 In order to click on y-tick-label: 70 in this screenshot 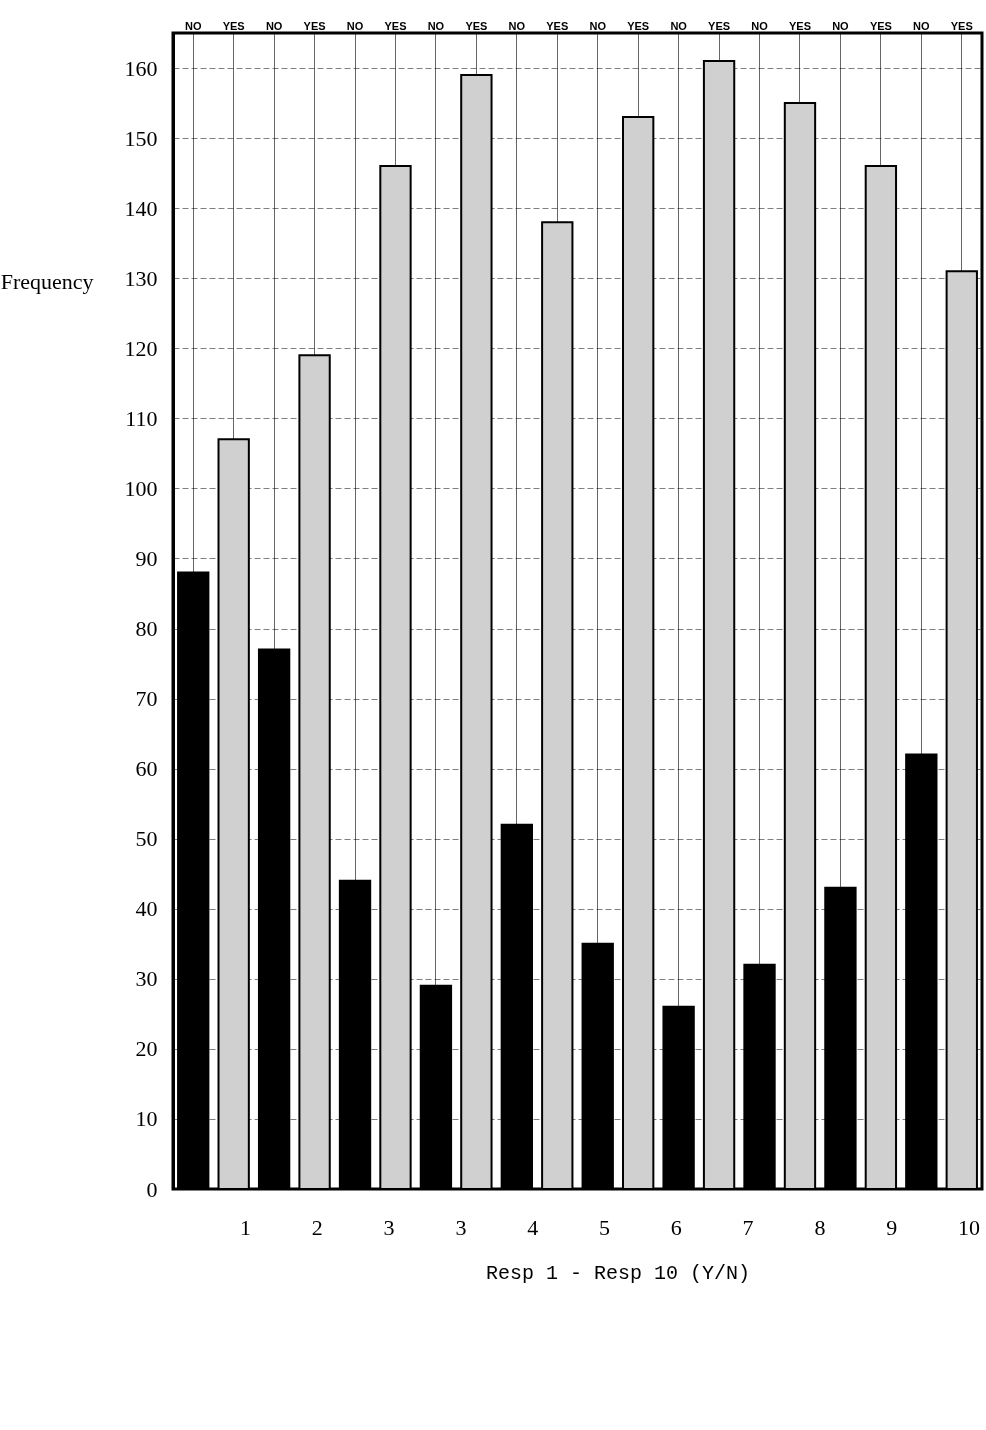, I will do `click(146, 699)`.